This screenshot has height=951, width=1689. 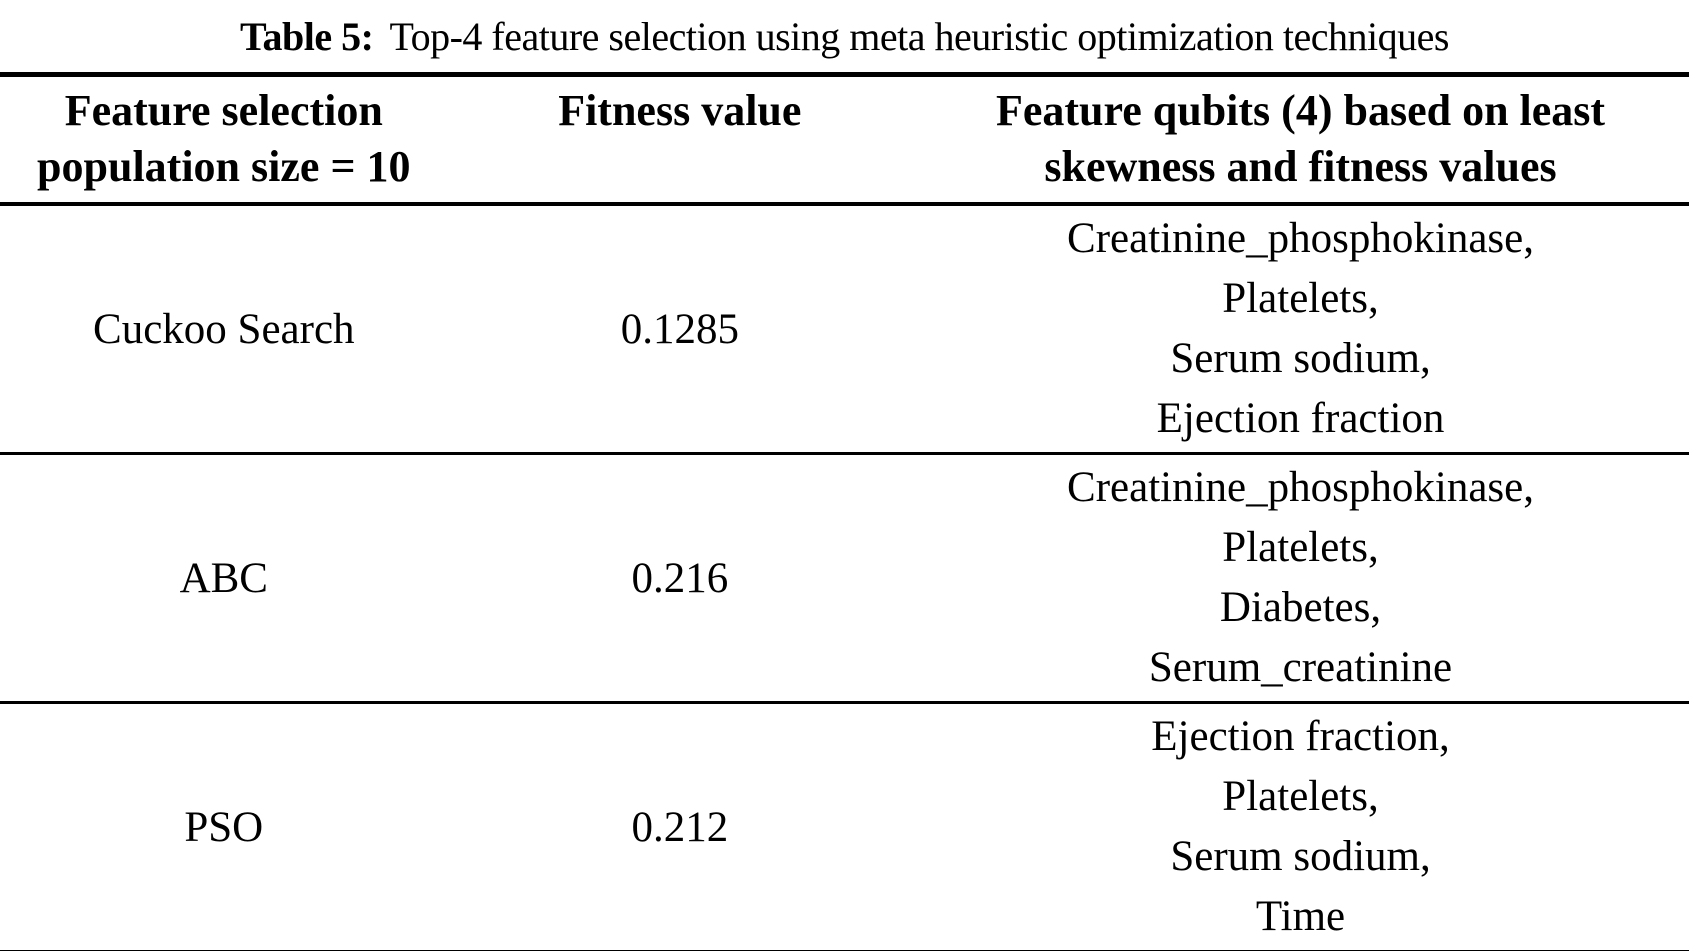 What do you see at coordinates (680, 329) in the screenshot?
I see `cell-fitness-value: 0.1285` at bounding box center [680, 329].